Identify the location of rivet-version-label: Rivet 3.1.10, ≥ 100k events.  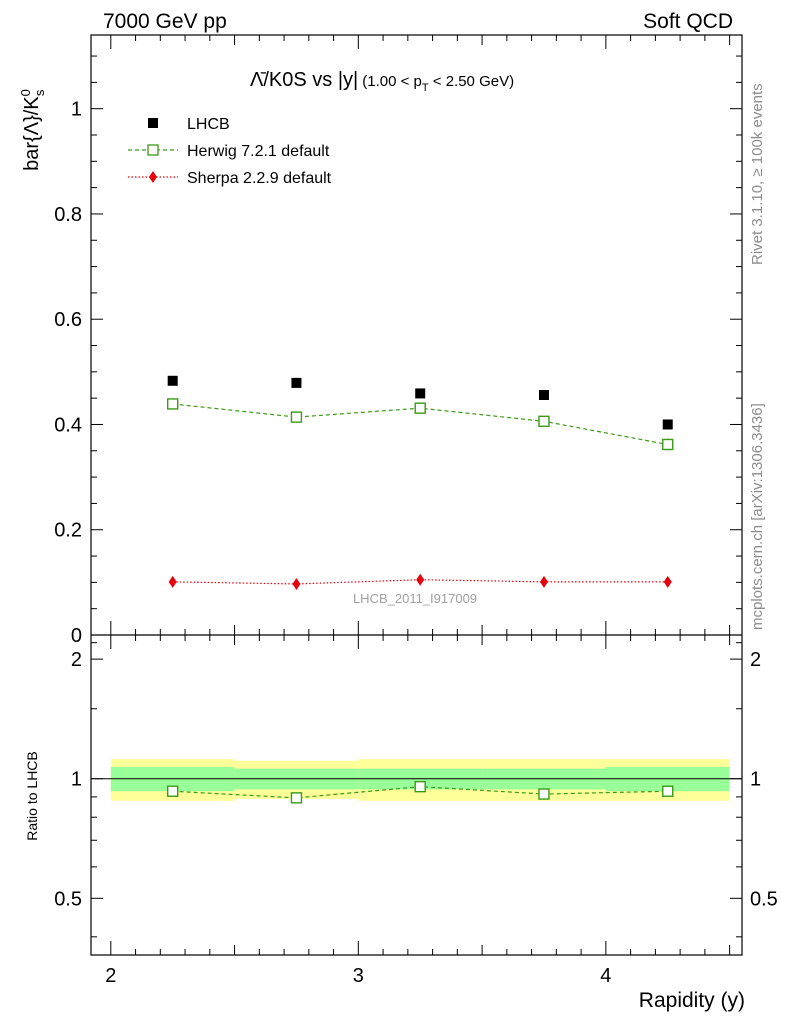
(757, 174).